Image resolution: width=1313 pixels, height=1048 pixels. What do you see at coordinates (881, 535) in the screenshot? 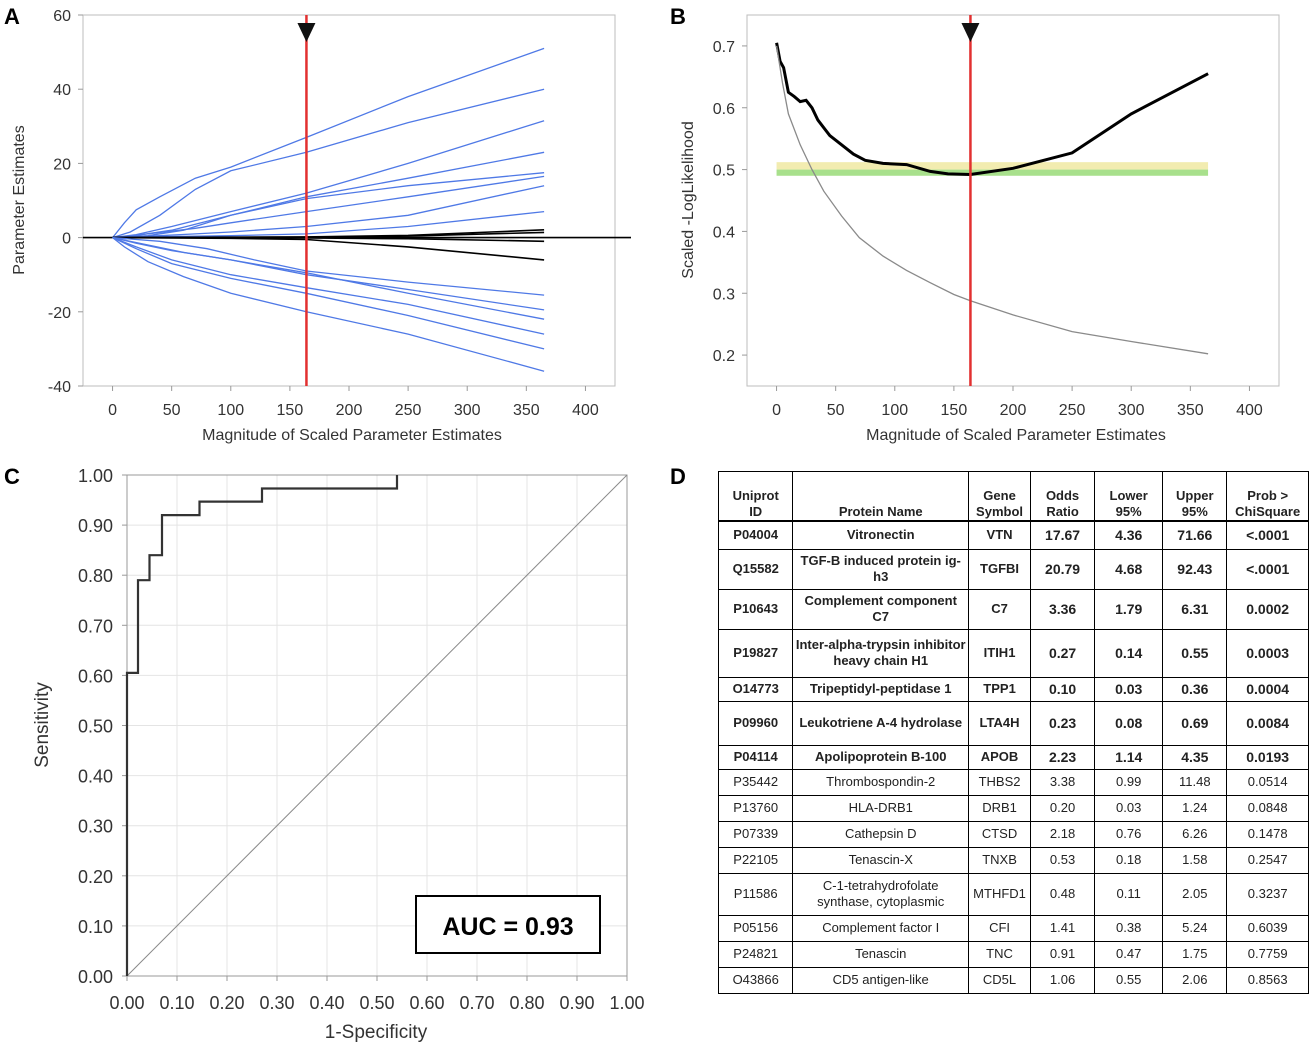
I see `table-cell: Vitronectin` at bounding box center [881, 535].